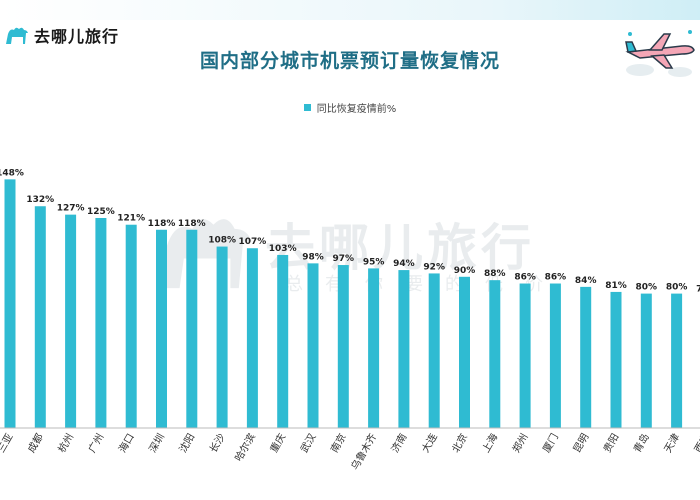  What do you see at coordinates (698, 289) in the screenshot?
I see `data-label-24: 79%` at bounding box center [698, 289].